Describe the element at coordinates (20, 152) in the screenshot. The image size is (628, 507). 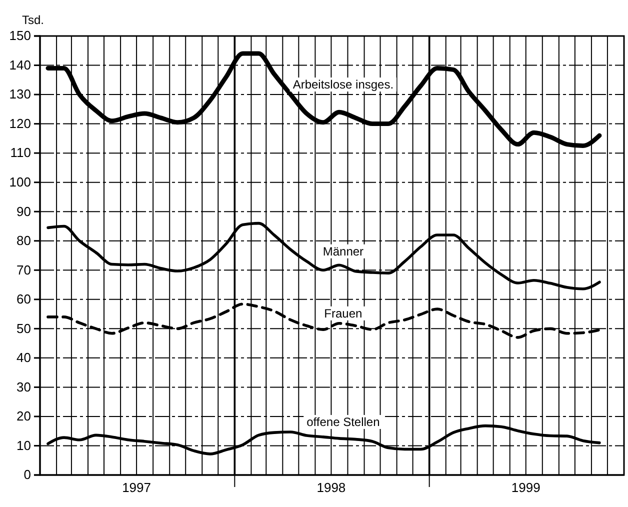
I see `y-tick-label: 110` at that location.